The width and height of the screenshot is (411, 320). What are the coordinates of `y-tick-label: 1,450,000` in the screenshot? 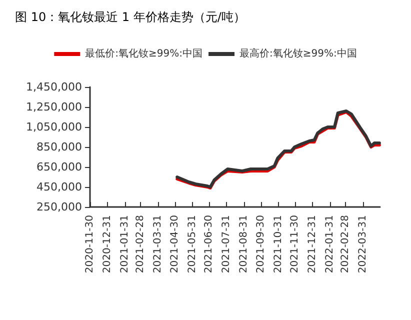 It's located at (54, 87).